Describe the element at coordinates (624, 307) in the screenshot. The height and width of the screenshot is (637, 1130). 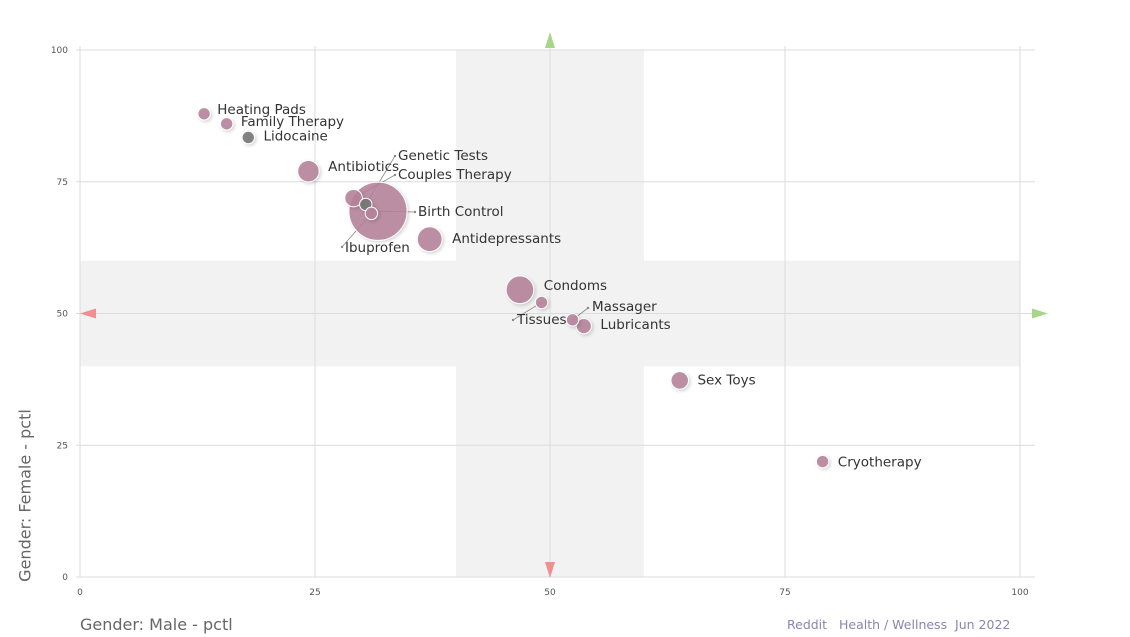
I see `point-label: Massager` at that location.